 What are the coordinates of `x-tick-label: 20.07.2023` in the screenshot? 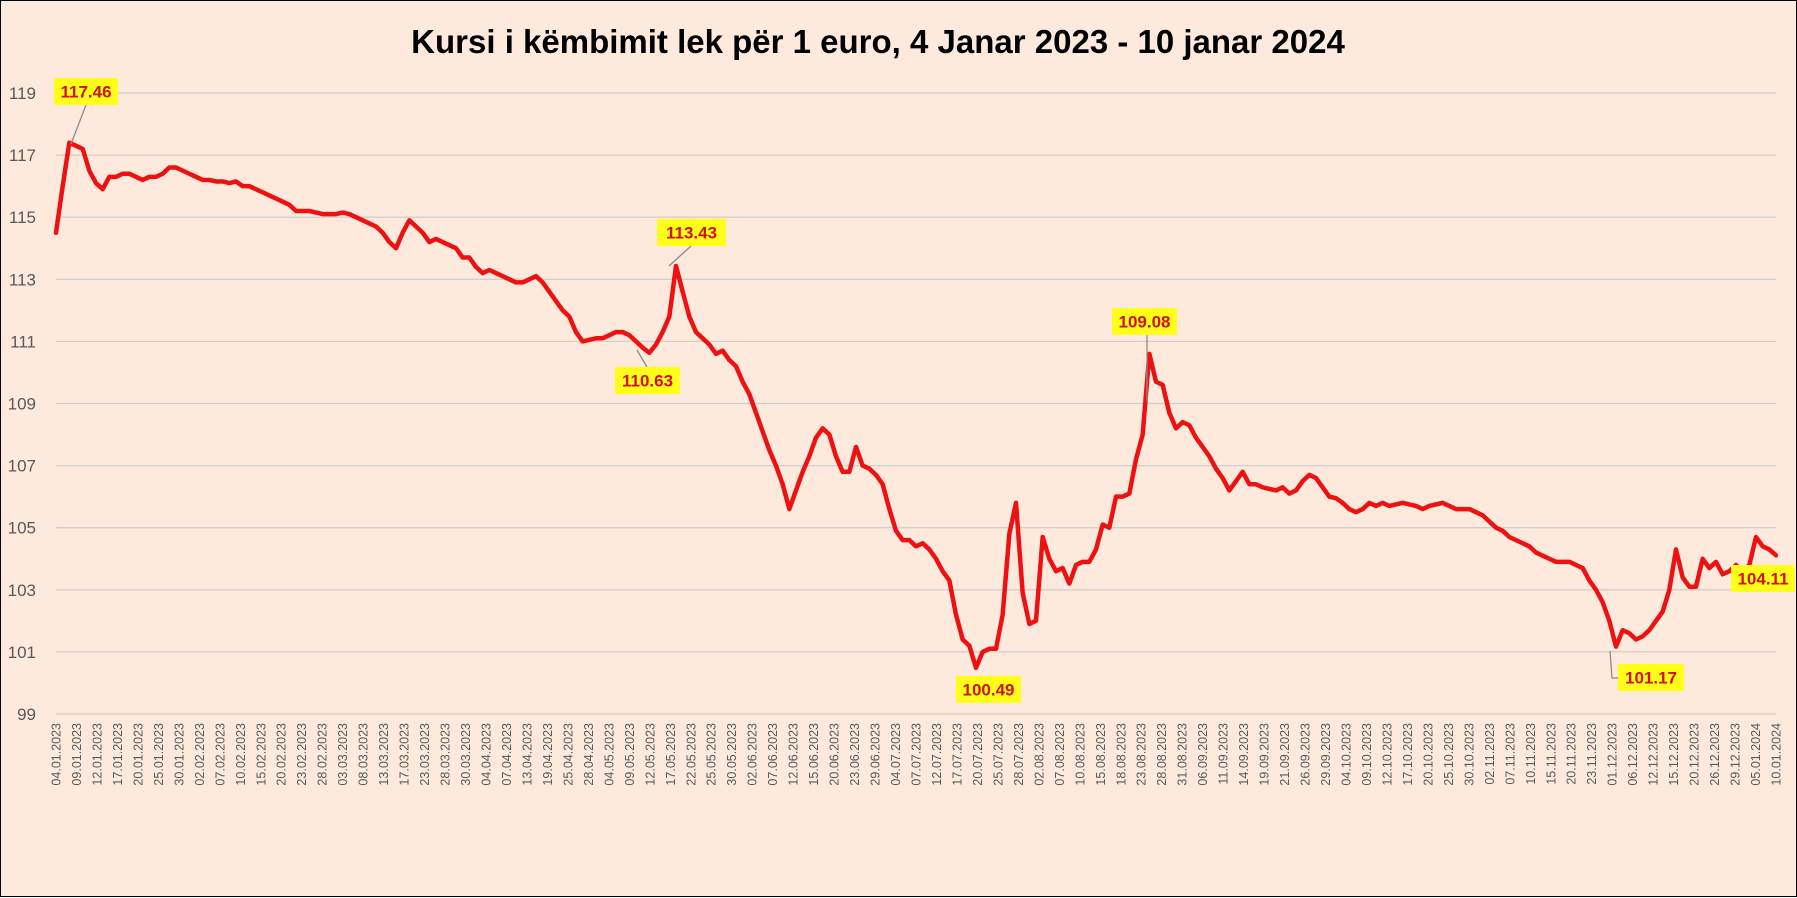 It's located at (978, 754).